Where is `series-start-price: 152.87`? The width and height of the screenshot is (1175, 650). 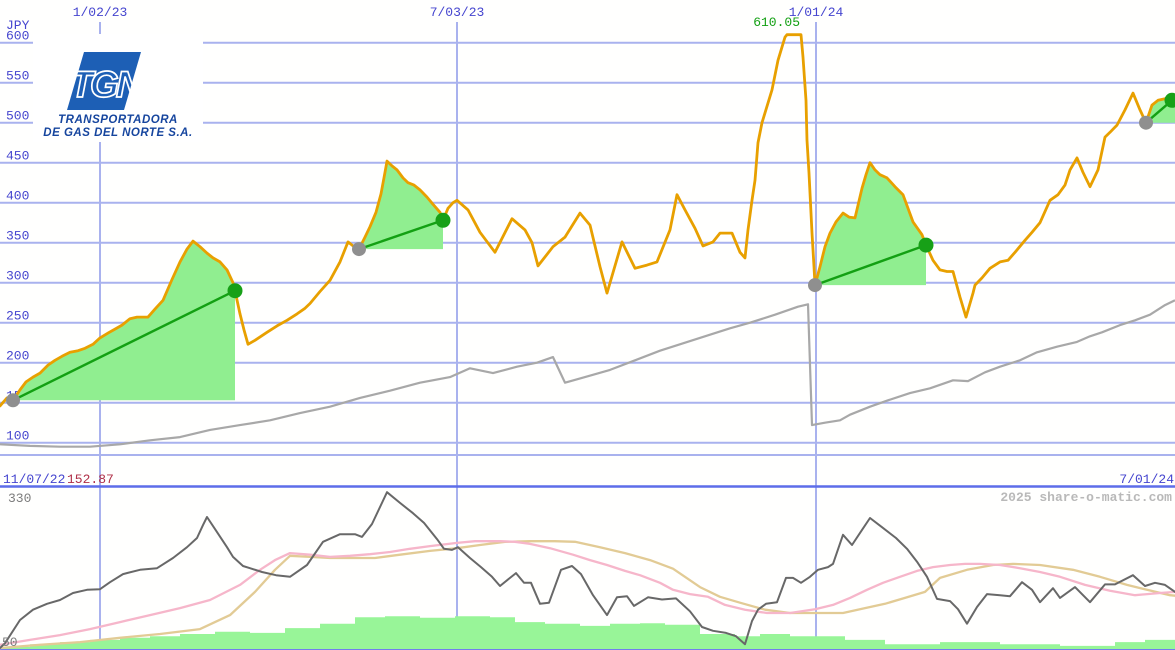 series-start-price: 152.87 is located at coordinates (90, 479).